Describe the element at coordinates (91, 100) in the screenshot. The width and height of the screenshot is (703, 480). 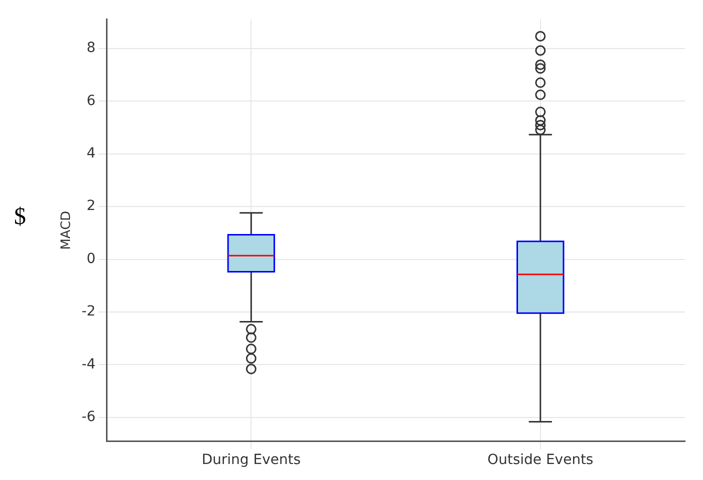
I see `y-tick-label: 6` at that location.